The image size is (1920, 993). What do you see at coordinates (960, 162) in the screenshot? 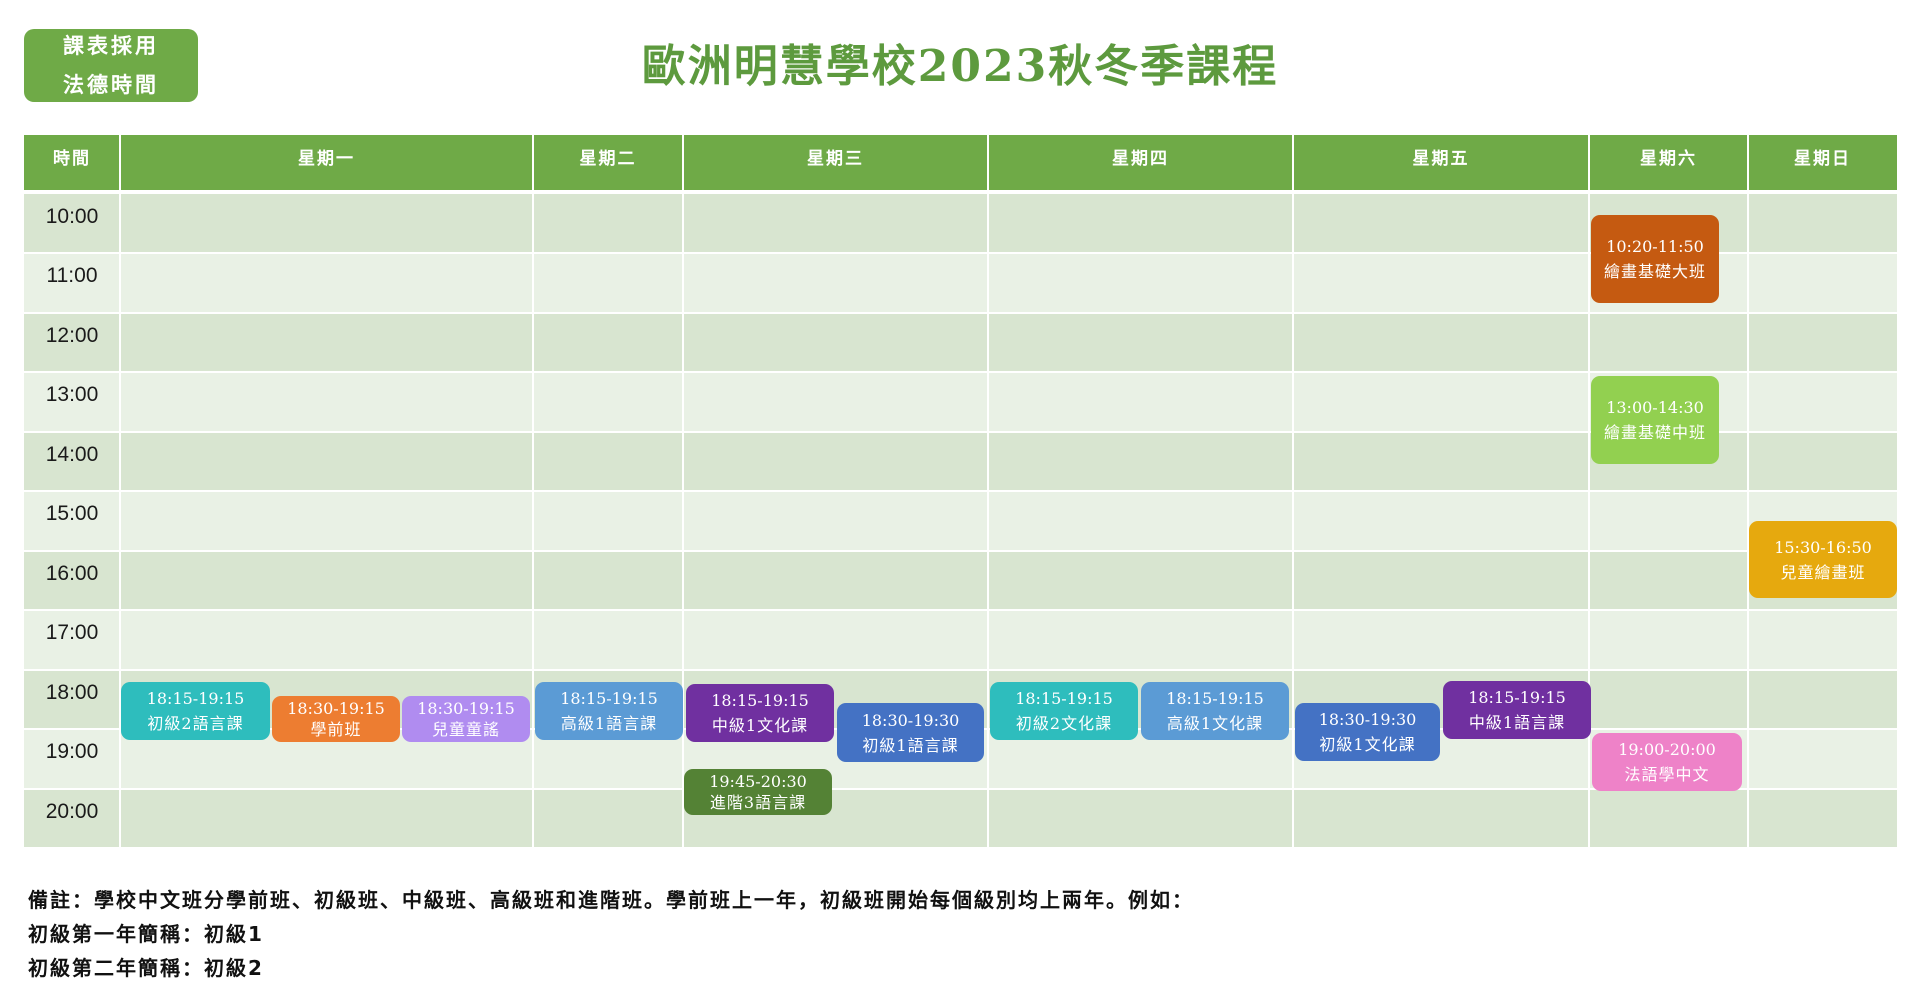
I see `header-row: 時間 星期一 星期二 星期三 星期四 星期五 星期六 星期日` at bounding box center [960, 162].